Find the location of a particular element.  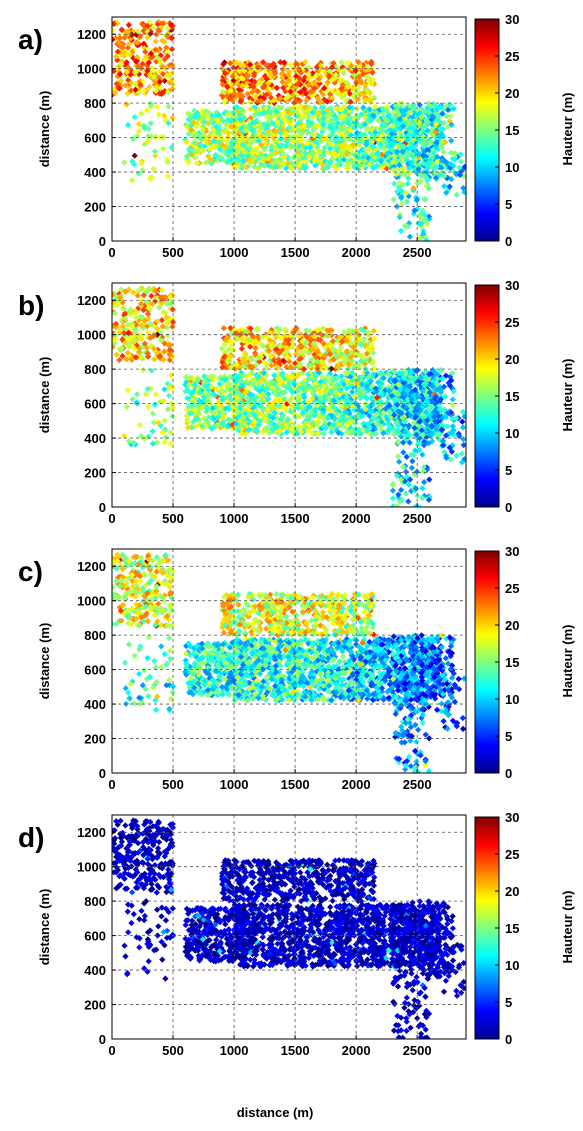

colorbar-label: Hauteur (m) is located at coordinates (567, 129).